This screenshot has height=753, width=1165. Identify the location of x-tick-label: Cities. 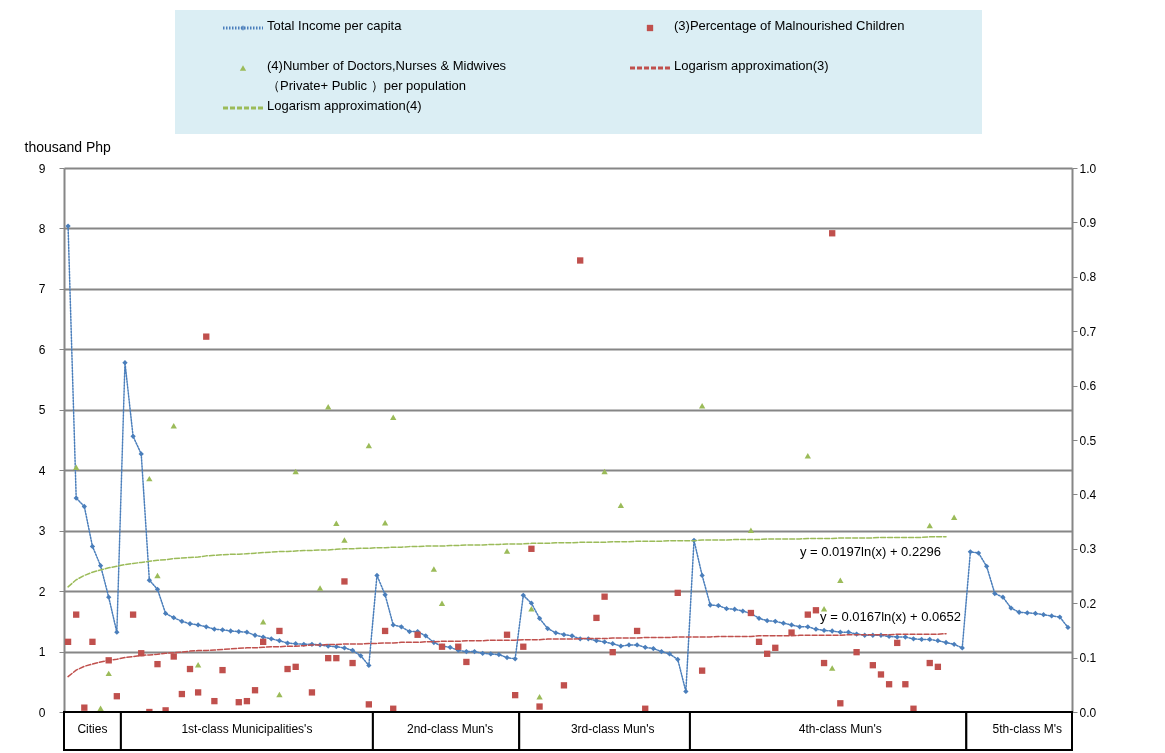
(92, 729).